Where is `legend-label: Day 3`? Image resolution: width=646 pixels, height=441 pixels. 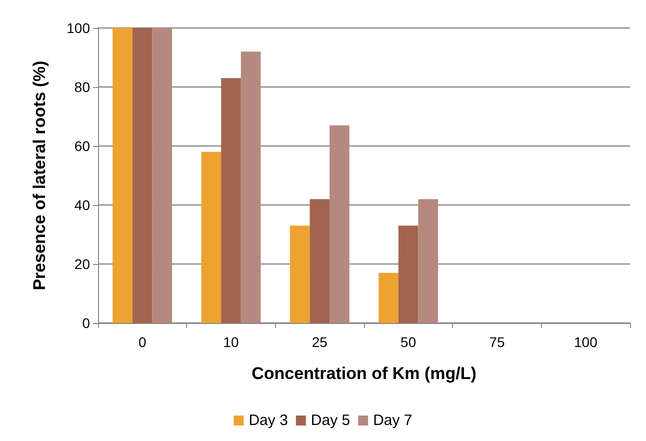 legend-label: Day 3 is located at coordinates (268, 420).